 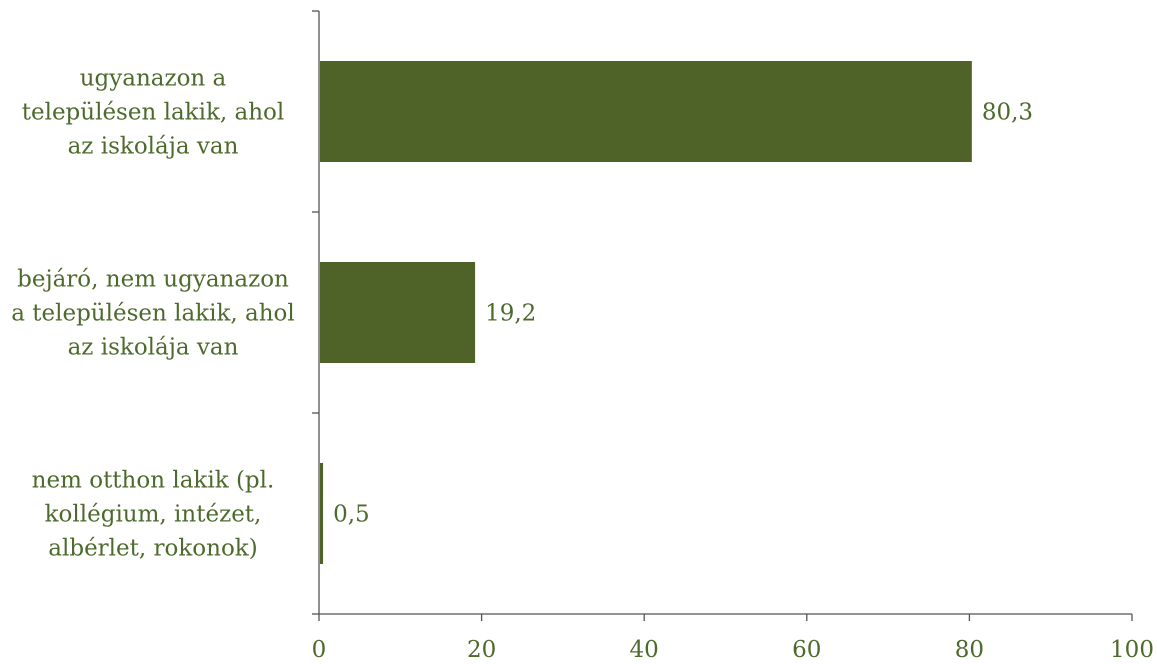 I want to click on x-tick-label: 20, so click(x=481, y=650).